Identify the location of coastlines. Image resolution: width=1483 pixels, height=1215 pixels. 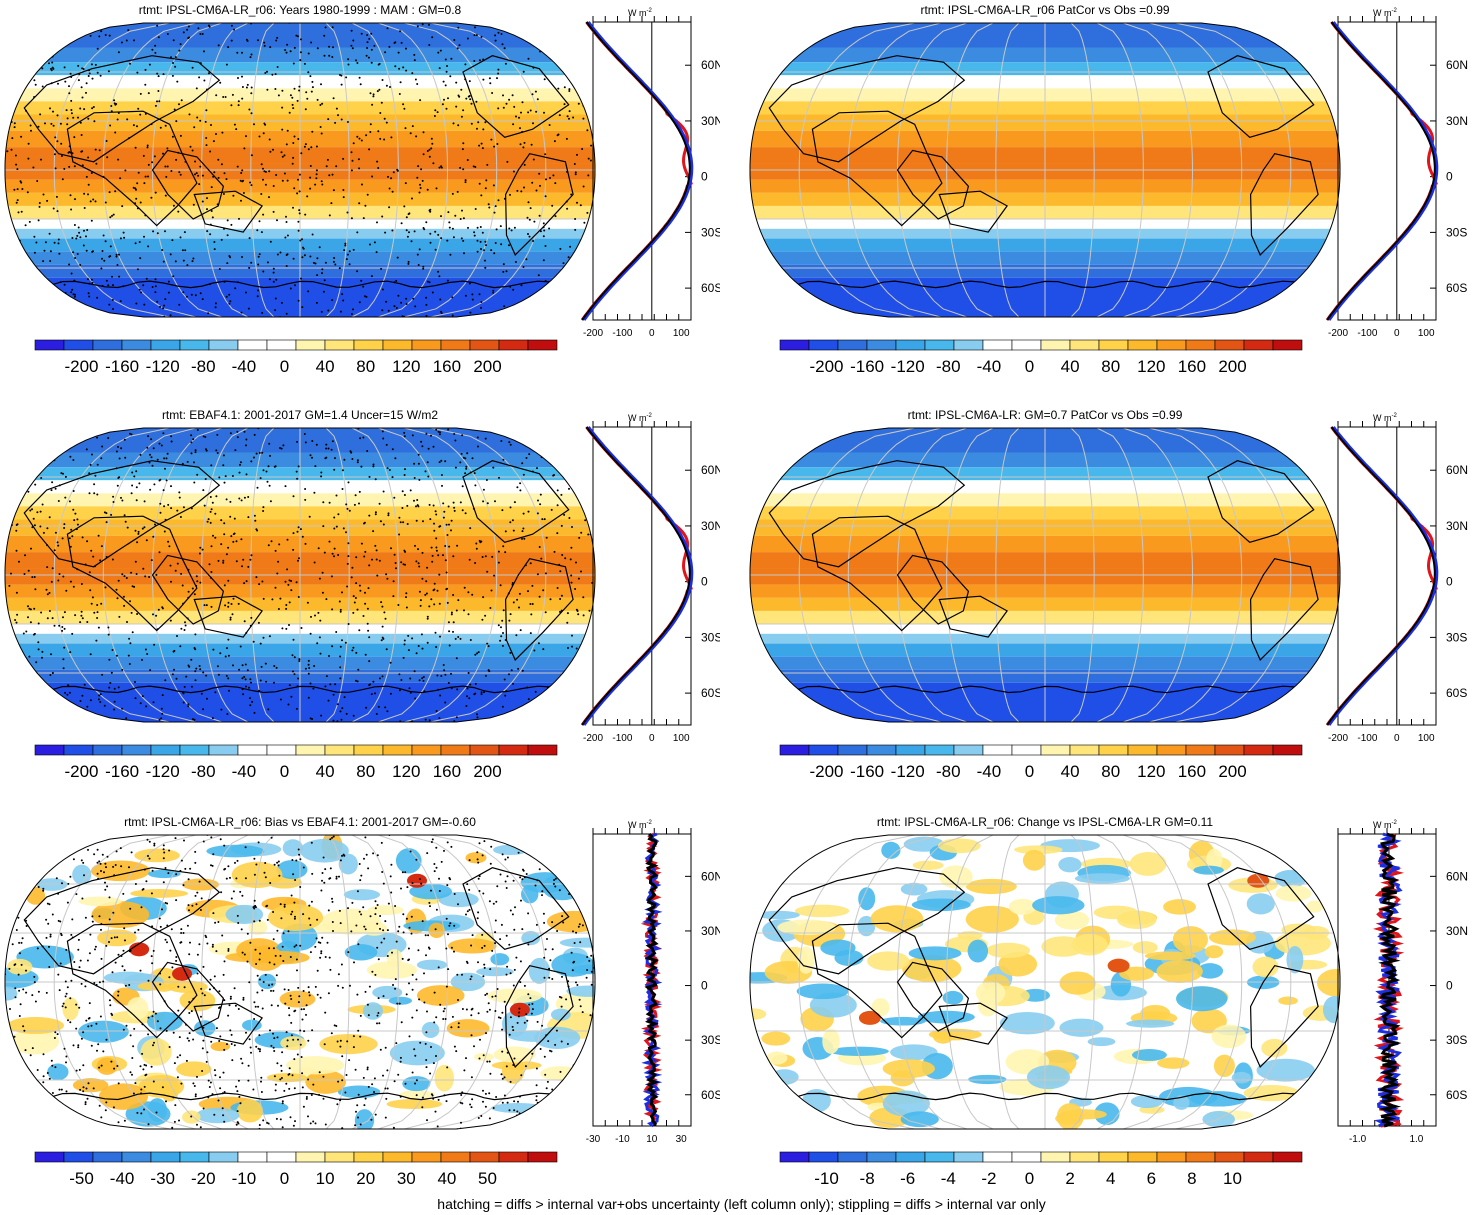
(1043, 577).